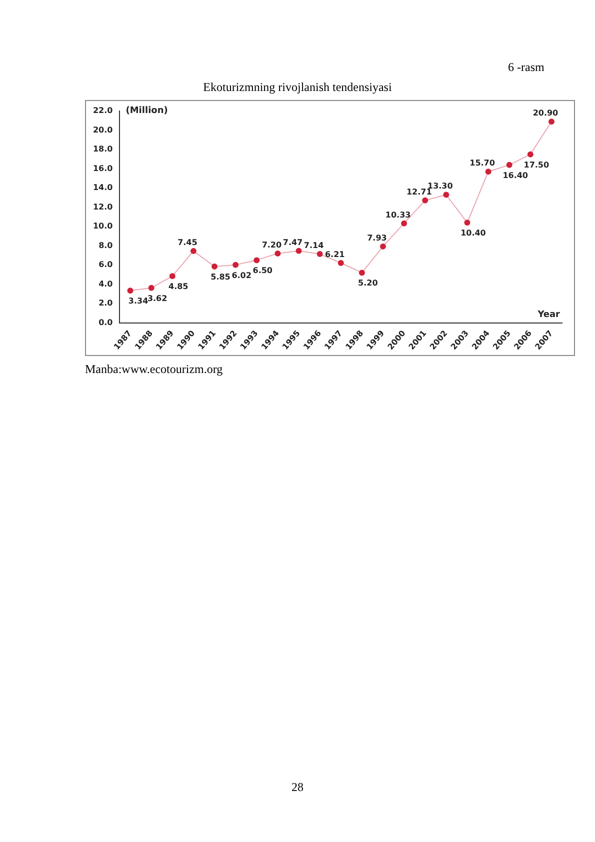 This screenshot has width=595, height=842. I want to click on data-label: 7.14, so click(314, 245).